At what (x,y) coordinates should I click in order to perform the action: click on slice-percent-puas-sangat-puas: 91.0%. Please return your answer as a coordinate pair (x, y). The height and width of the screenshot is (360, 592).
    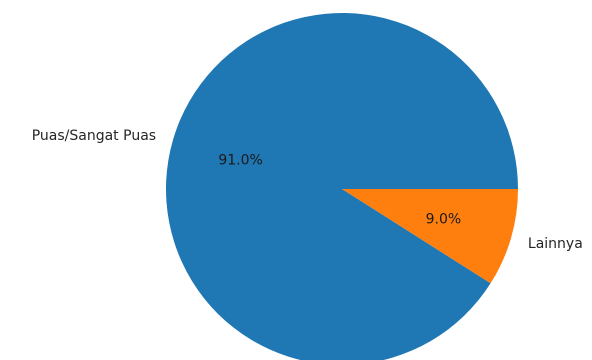
    Looking at the image, I should click on (240, 161).